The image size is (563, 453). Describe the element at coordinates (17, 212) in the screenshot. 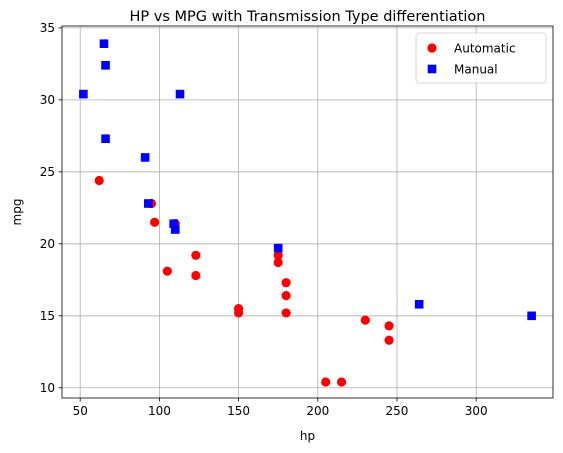

I see `y-axis-label: mpg` at that location.